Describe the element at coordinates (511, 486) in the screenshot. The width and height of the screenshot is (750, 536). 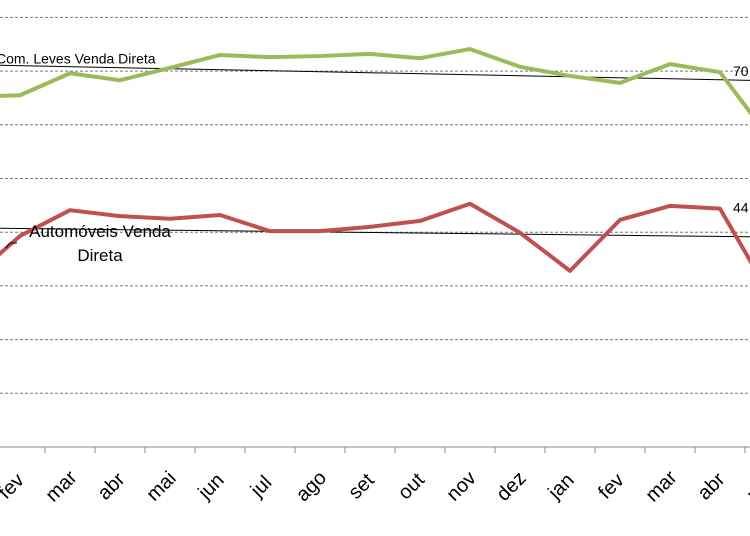
I see `x-tick-label: dez` at that location.